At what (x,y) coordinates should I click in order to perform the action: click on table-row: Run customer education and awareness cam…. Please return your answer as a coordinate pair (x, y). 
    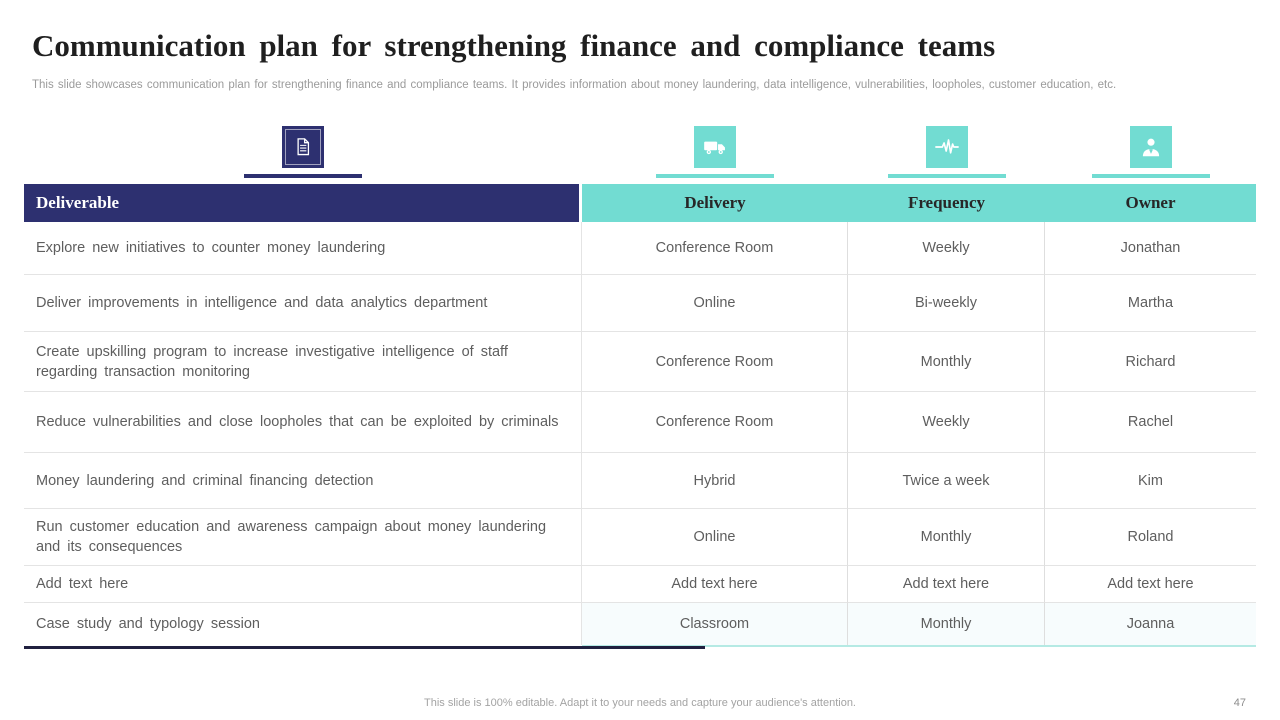
    Looking at the image, I should click on (640, 537).